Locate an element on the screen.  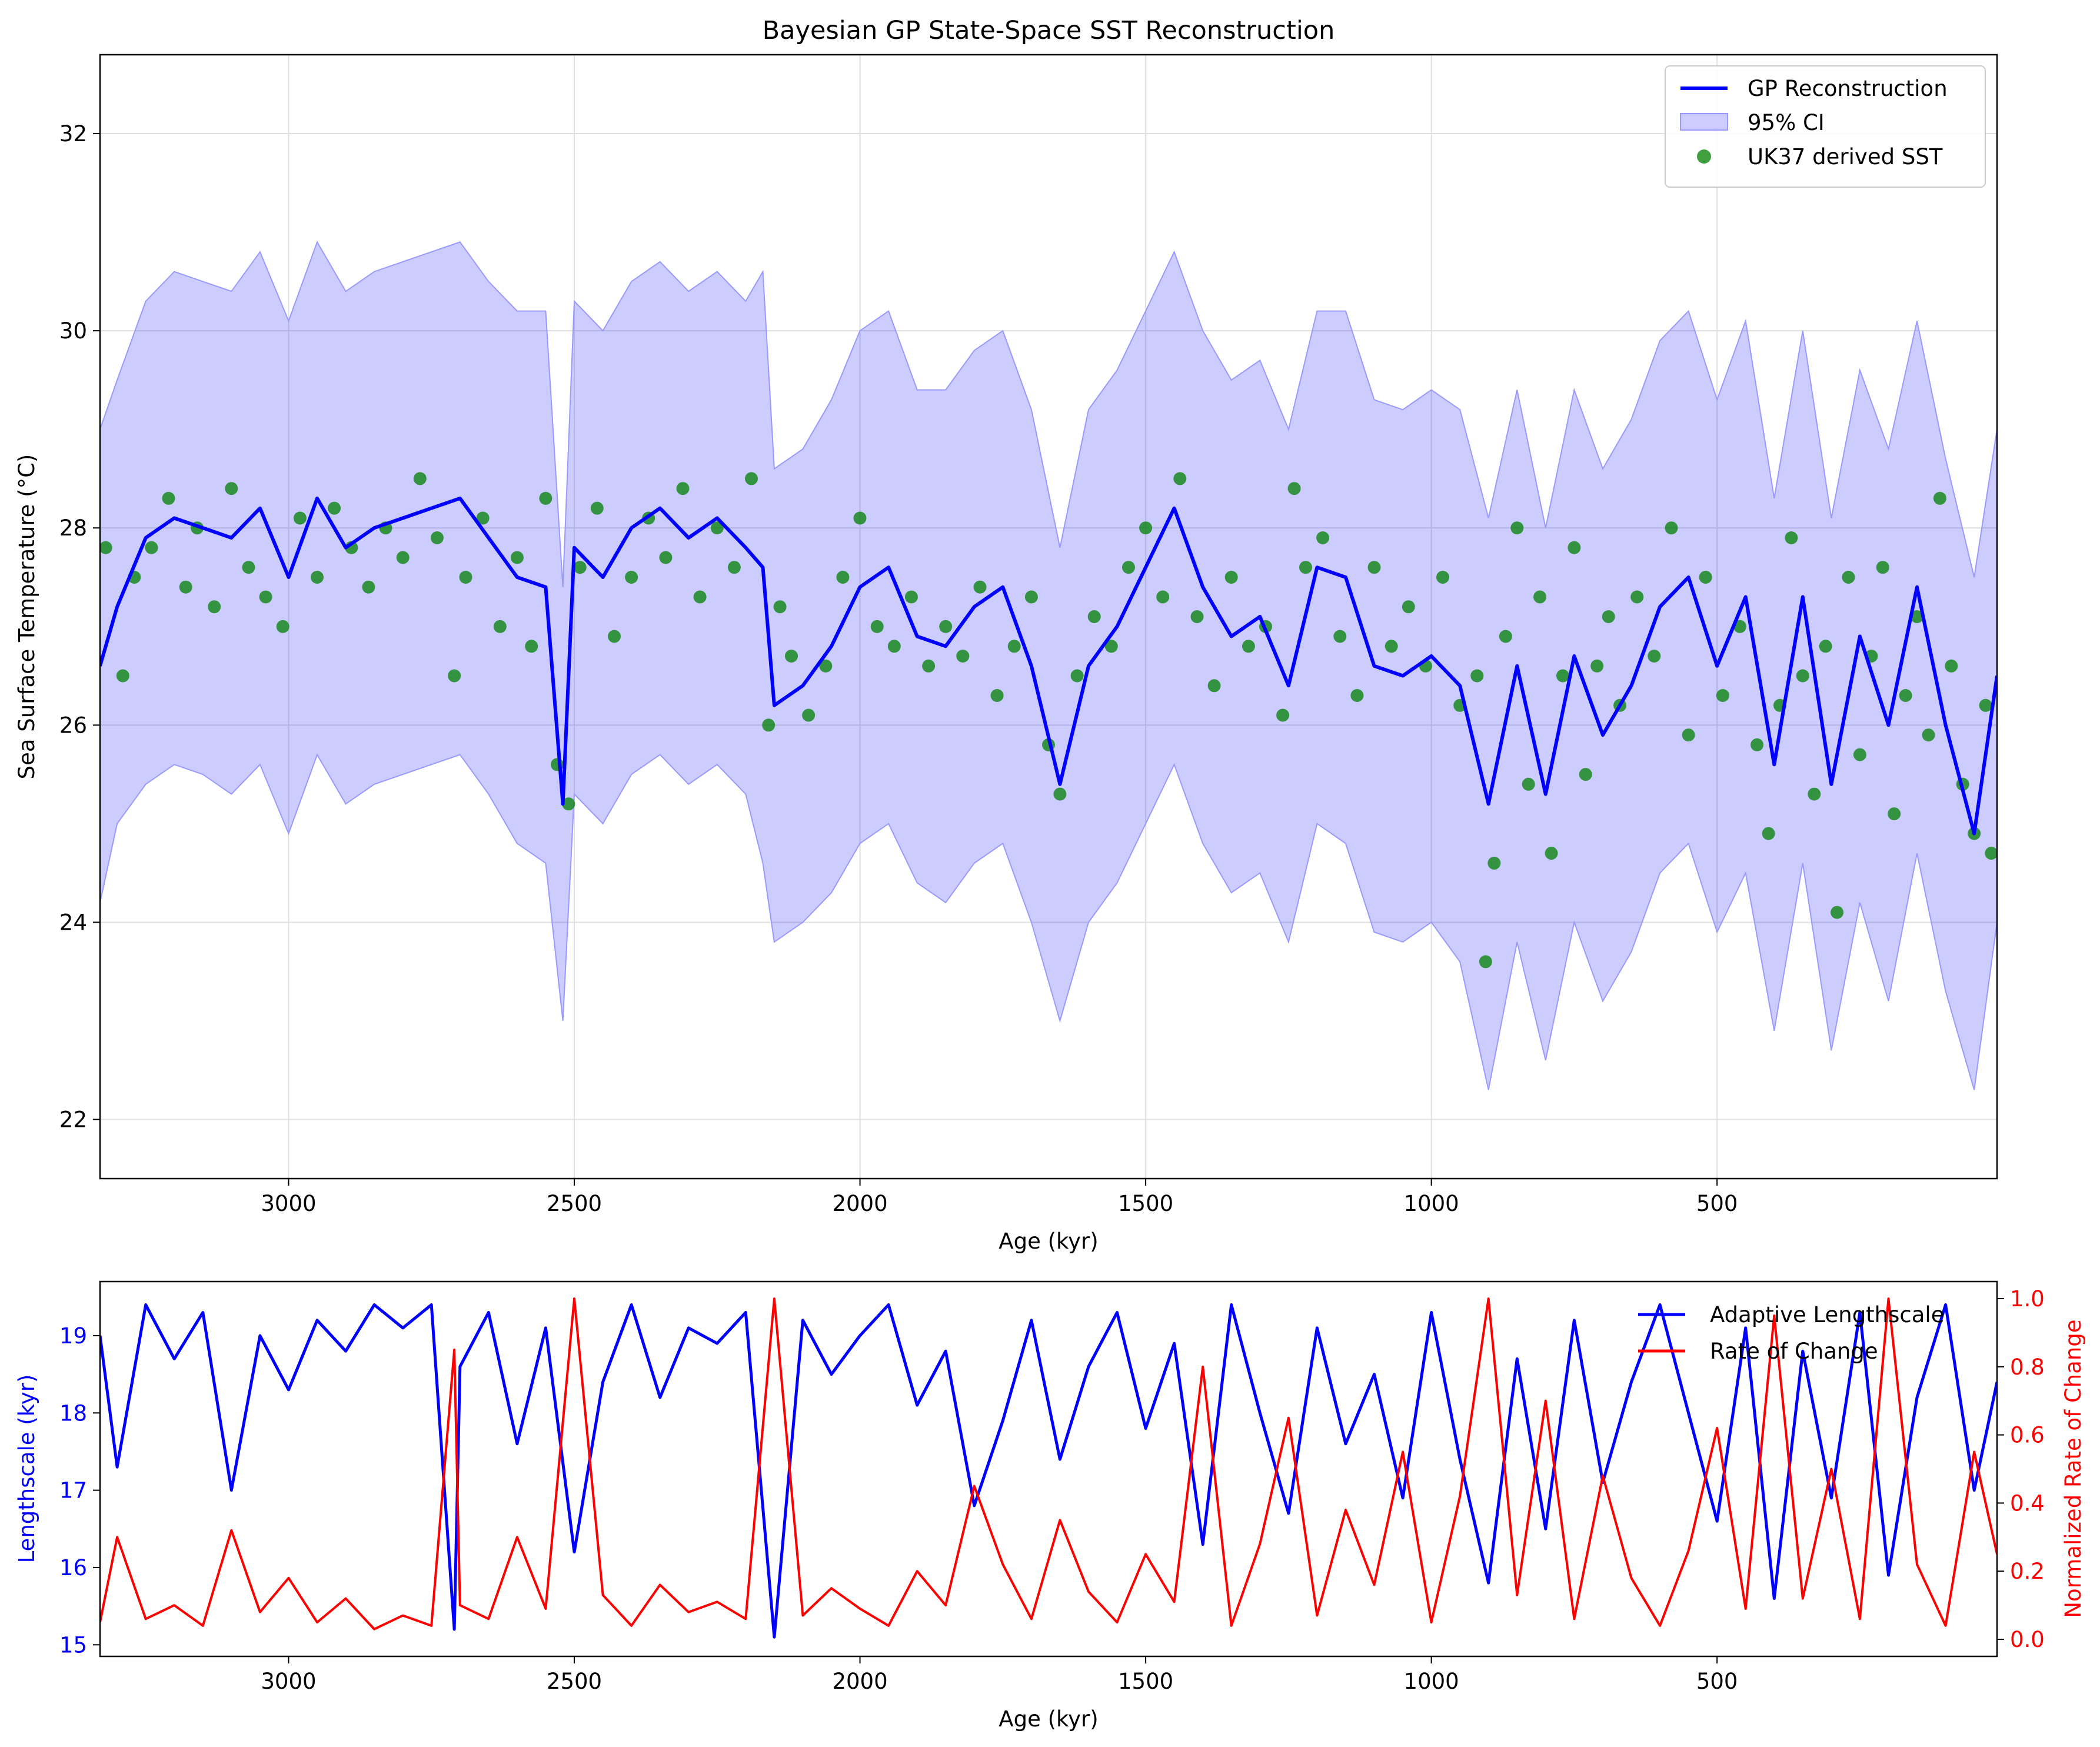
legend-uk37-swatch is located at coordinates (1704, 156).